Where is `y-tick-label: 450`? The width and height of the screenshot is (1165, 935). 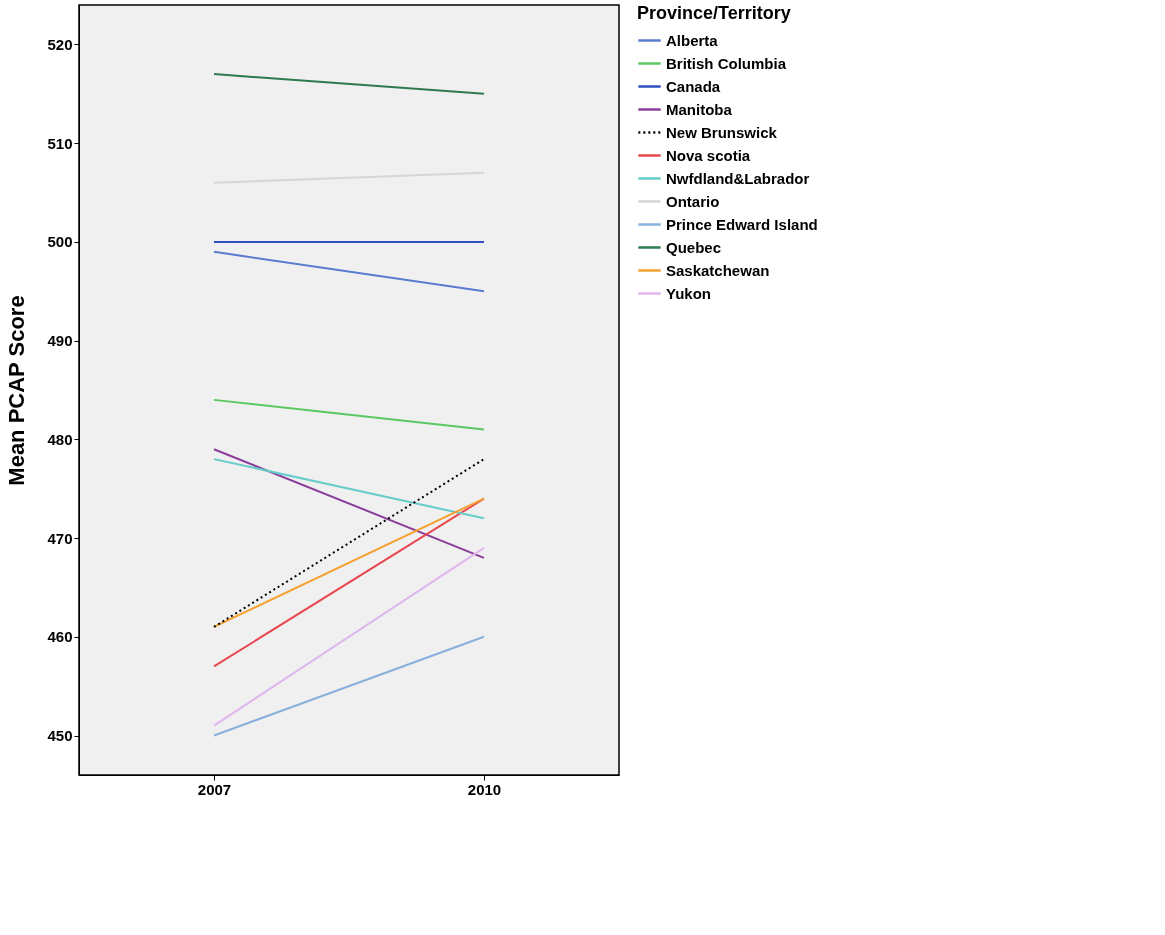
y-tick-label: 450 is located at coordinates (60, 736).